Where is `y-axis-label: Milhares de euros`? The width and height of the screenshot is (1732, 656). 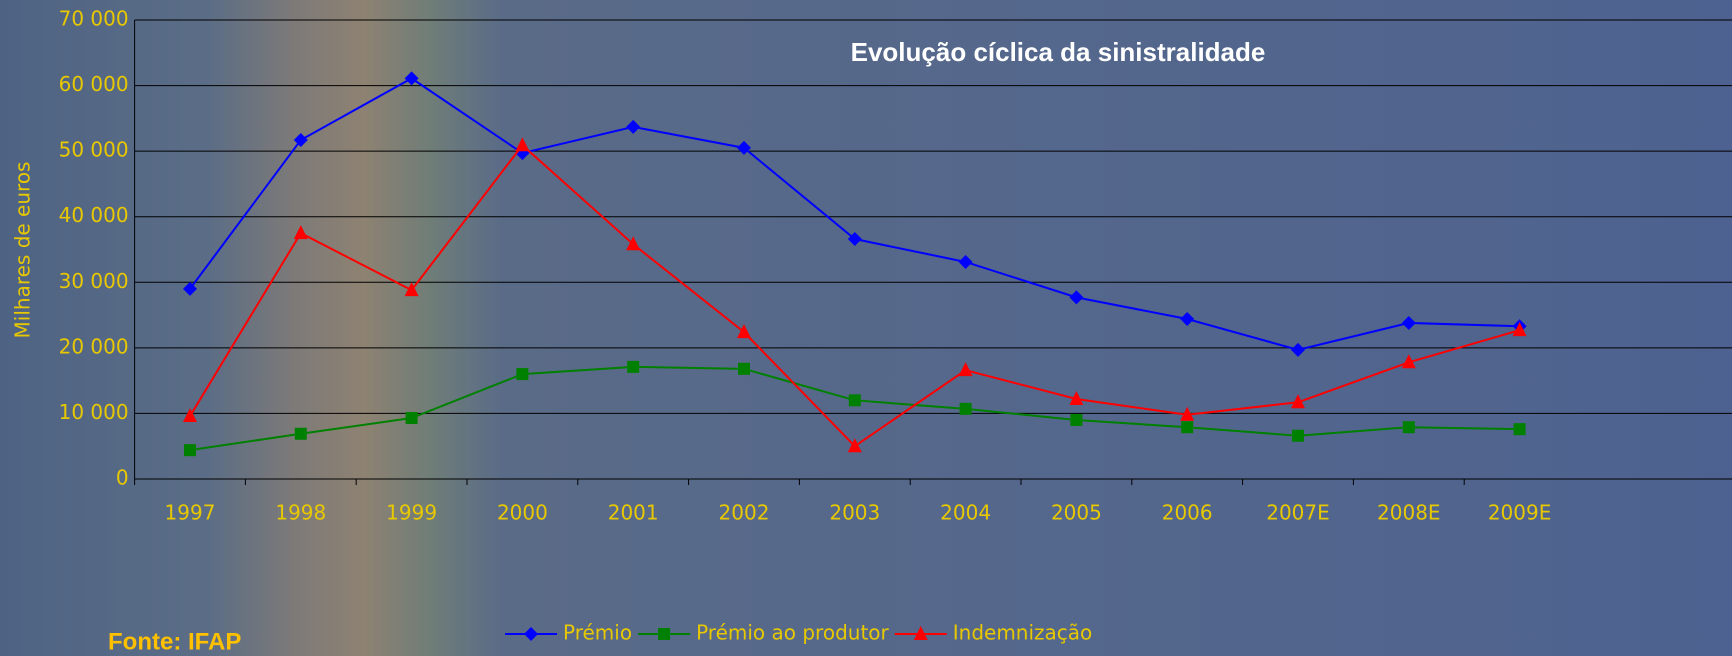 y-axis-label: Milhares de euros is located at coordinates (23, 250).